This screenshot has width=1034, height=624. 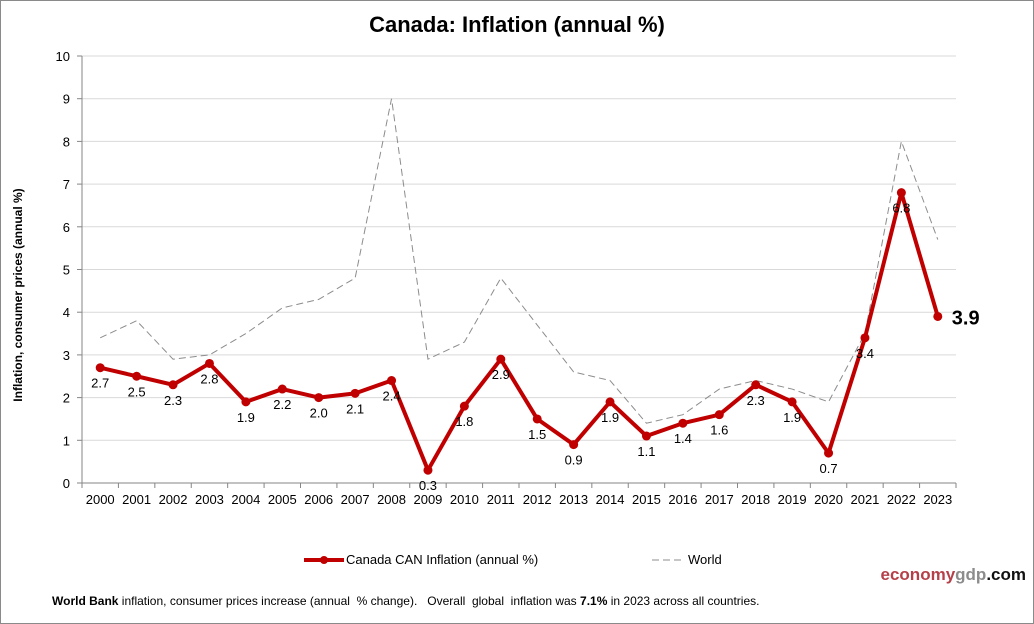 What do you see at coordinates (501, 374) in the screenshot?
I see `data-label: 2.9` at bounding box center [501, 374].